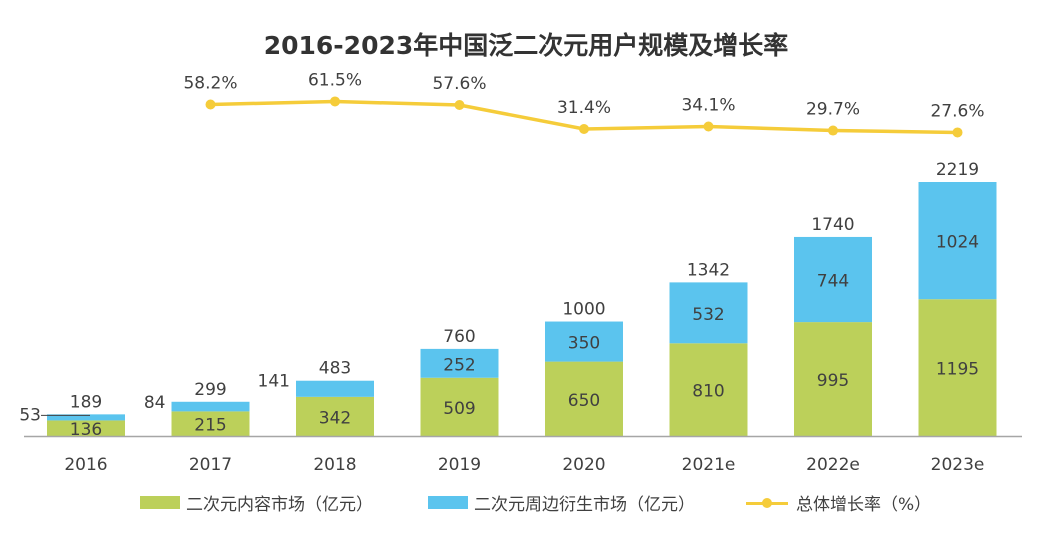 This screenshot has width=1052, height=550. I want to click on label-merch-2016: 53, so click(30, 415).